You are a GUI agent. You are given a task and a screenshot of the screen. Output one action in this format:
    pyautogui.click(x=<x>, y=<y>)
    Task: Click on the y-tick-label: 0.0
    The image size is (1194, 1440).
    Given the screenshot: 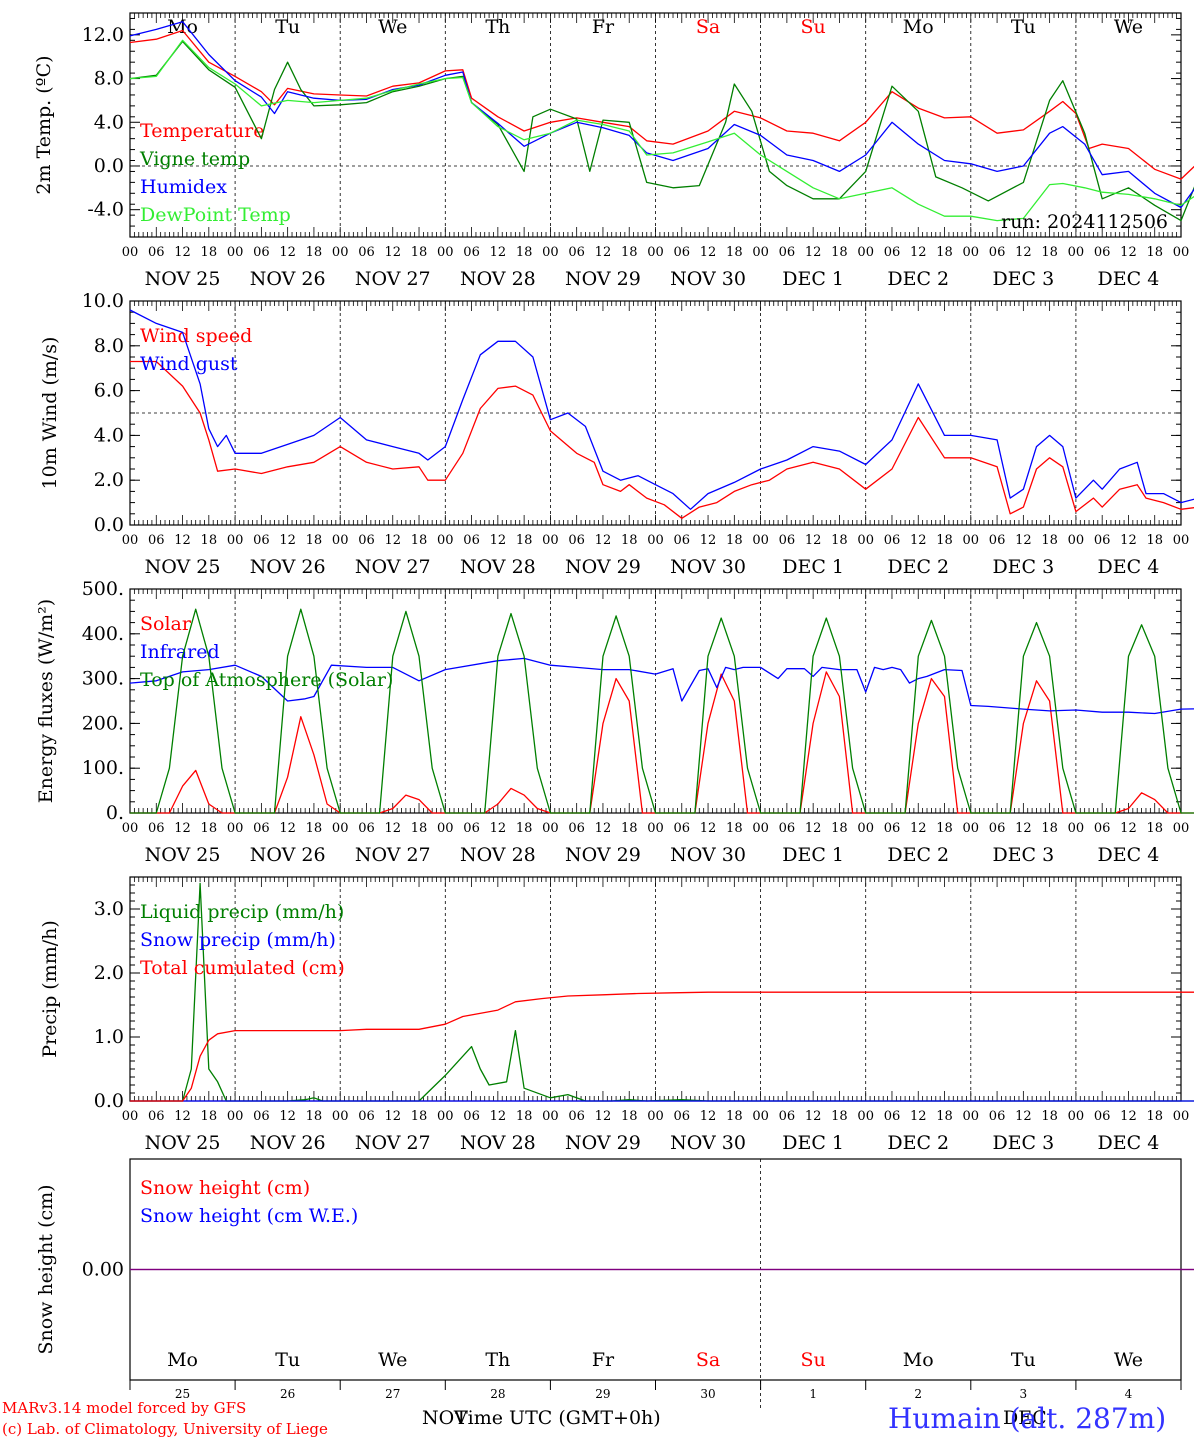 What is the action you would take?
    pyautogui.click(x=109, y=525)
    